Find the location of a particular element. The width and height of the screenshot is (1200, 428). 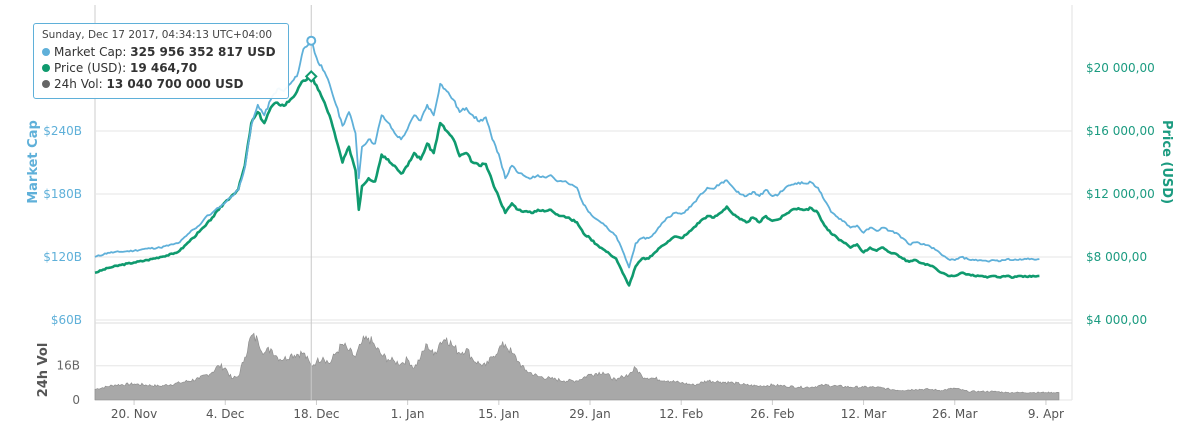

volume-axis-title: 24h Vol is located at coordinates (43, 370).